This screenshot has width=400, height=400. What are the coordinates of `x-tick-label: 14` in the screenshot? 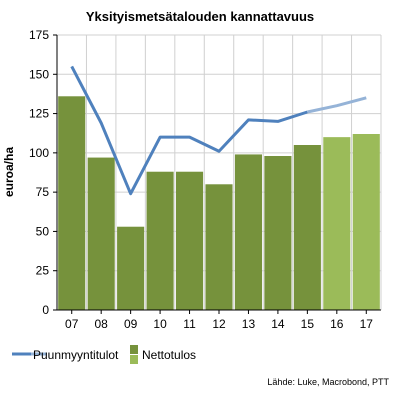 It's located at (278, 324).